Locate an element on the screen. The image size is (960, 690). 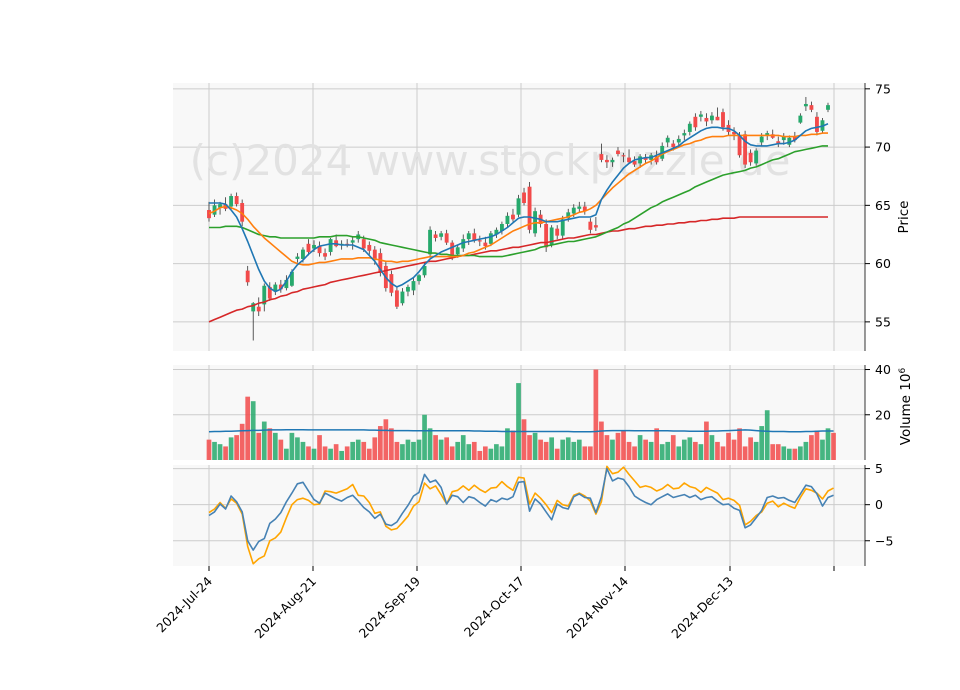
x-tick-label: 2024-Oct-17 is located at coordinates (494, 607).